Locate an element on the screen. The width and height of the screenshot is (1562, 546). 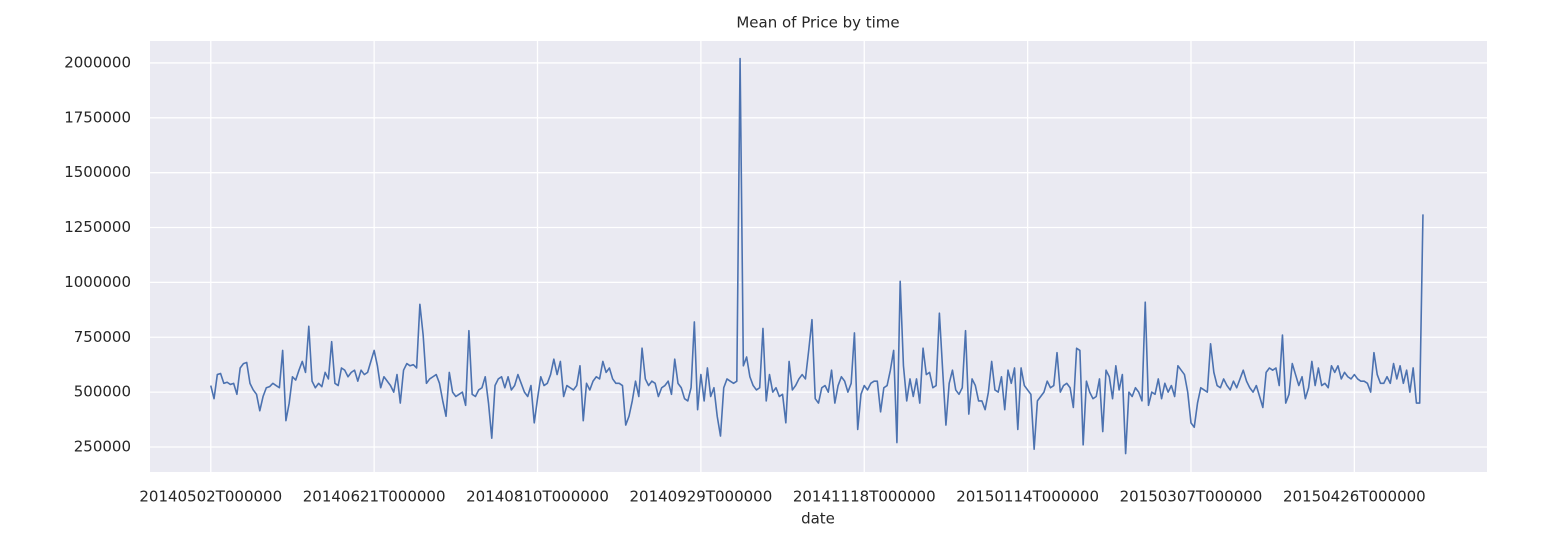
y-tick-label: 2000000 is located at coordinates (97, 62).